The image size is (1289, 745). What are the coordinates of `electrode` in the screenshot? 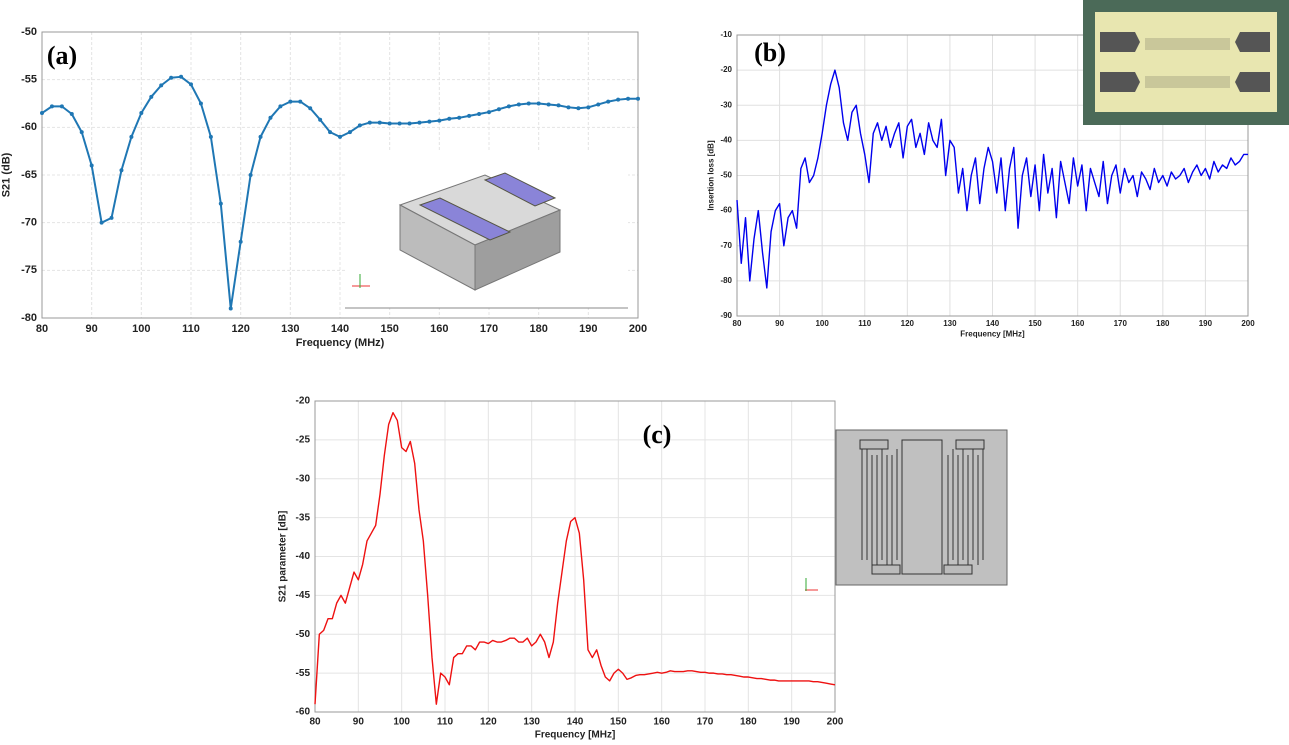 It's located at (520, 189).